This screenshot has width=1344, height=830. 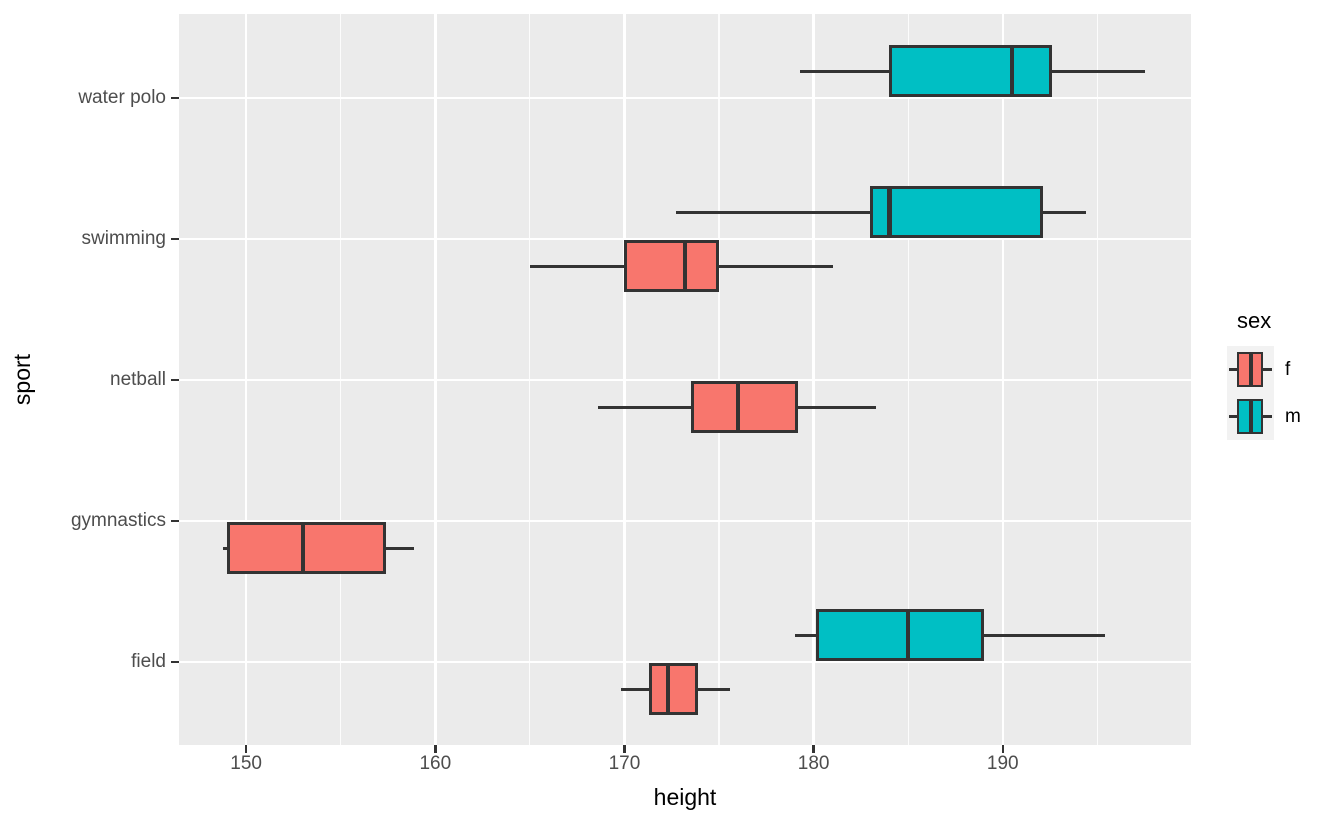 I want to click on y-tick-label-water-polo: water polo, so click(x=122, y=97).